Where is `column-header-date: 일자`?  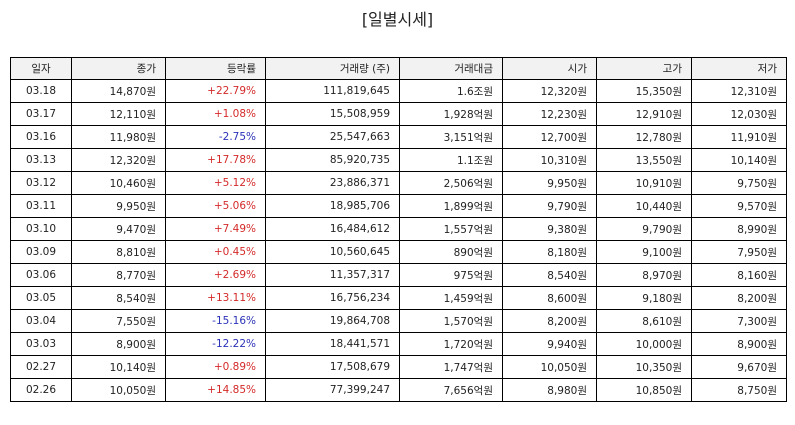 column-header-date: 일자 is located at coordinates (41, 68).